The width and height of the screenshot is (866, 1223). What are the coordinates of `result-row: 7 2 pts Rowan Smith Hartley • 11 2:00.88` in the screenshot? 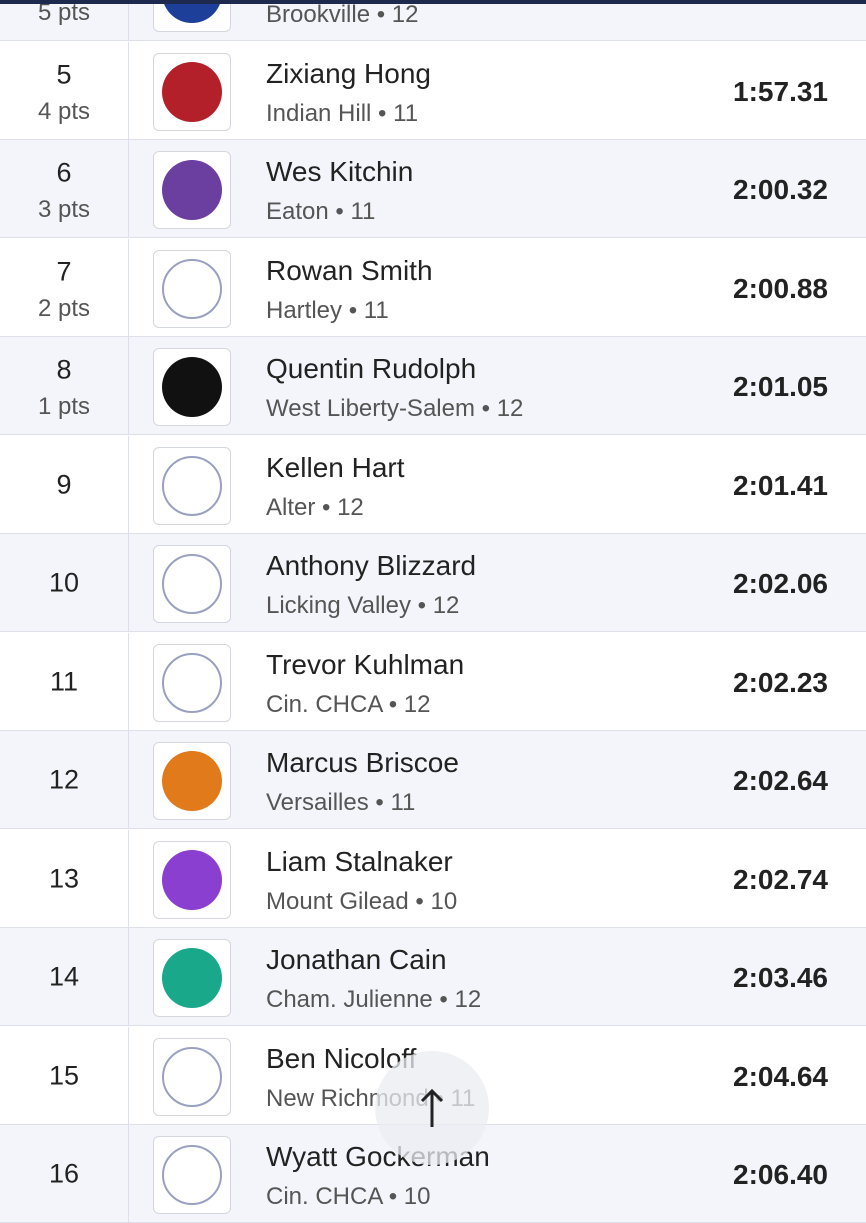 It's located at (433, 287).